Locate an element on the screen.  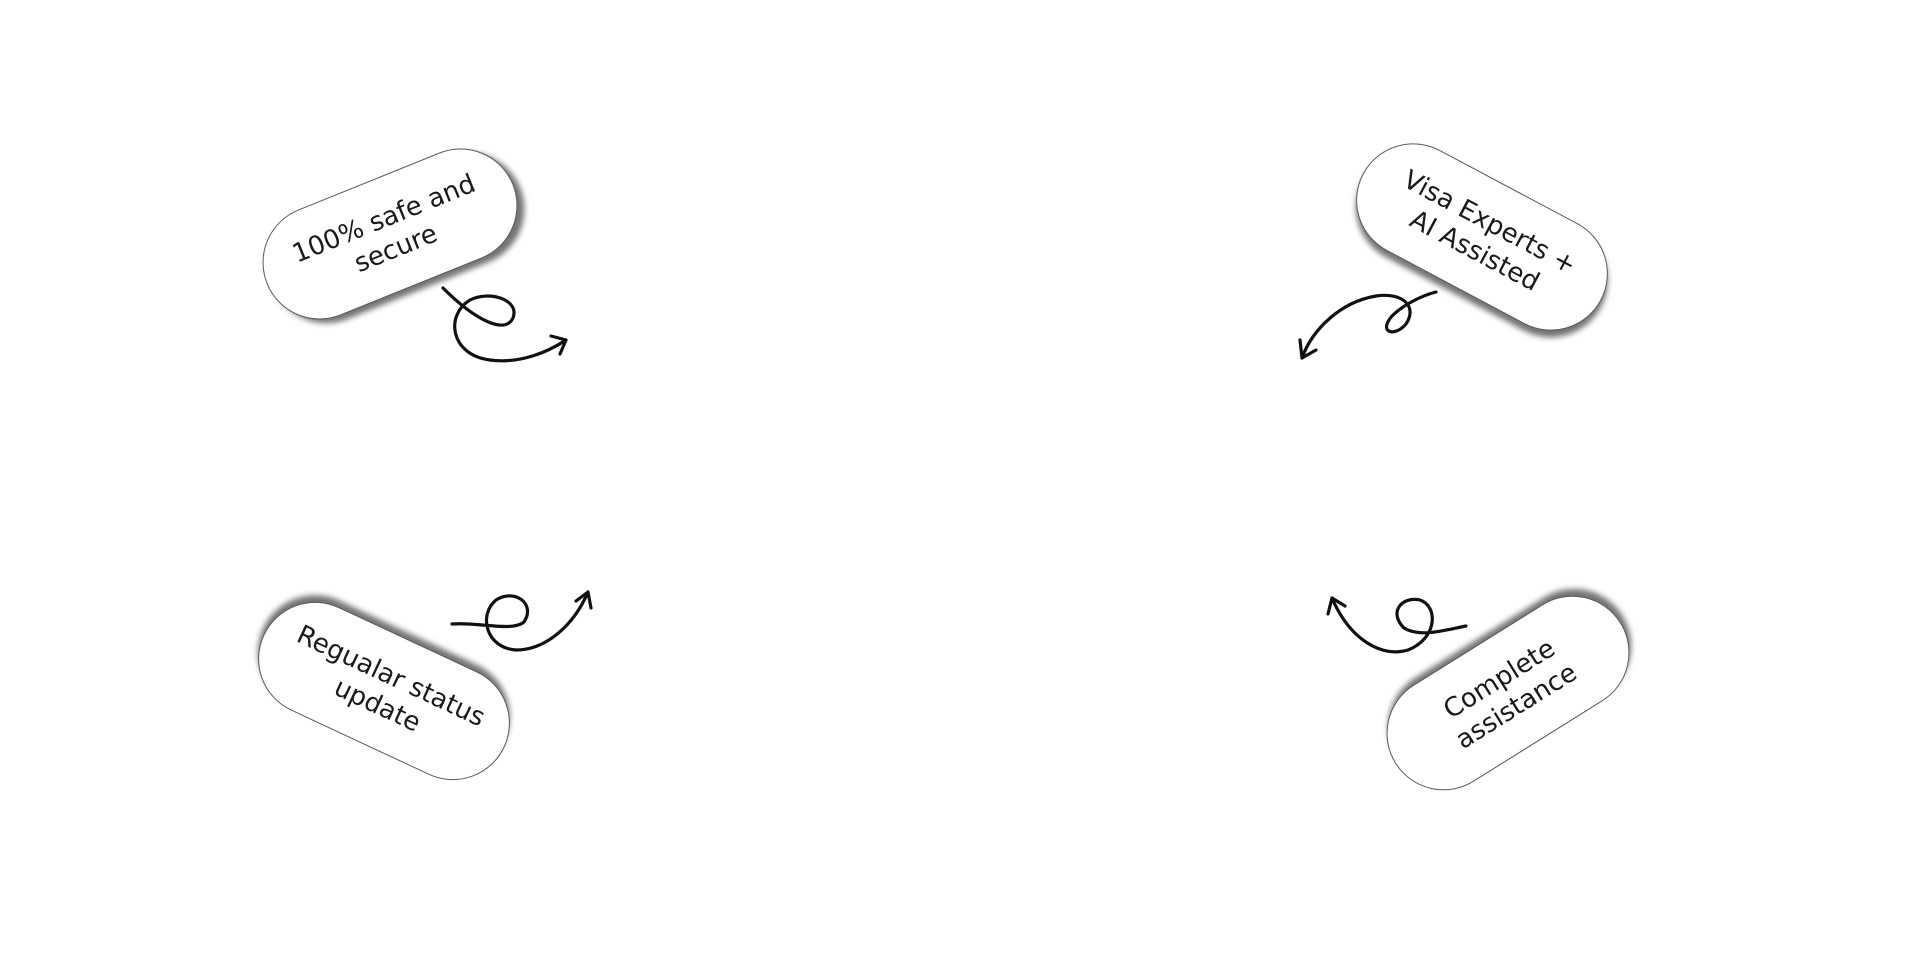
badge-complete-assistance: Complete assistance is located at coordinates (1508, 693).